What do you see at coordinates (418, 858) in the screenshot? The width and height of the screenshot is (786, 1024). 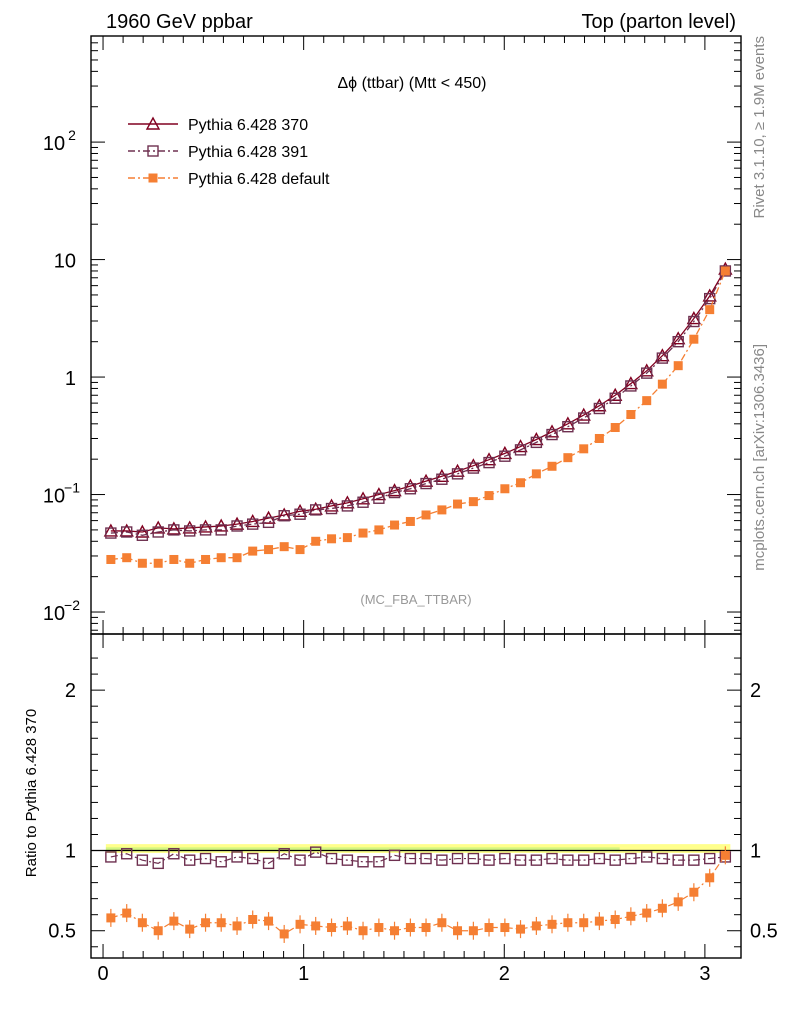 I see `ratio-line` at bounding box center [418, 858].